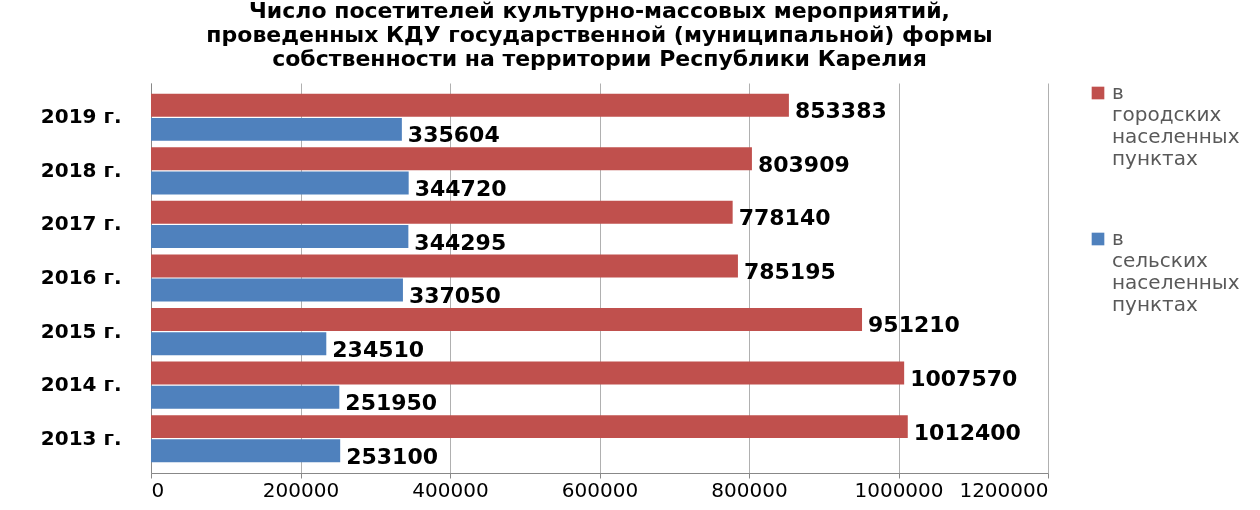 The image size is (1260, 510). I want to click on data-label: 234510, so click(378, 349).